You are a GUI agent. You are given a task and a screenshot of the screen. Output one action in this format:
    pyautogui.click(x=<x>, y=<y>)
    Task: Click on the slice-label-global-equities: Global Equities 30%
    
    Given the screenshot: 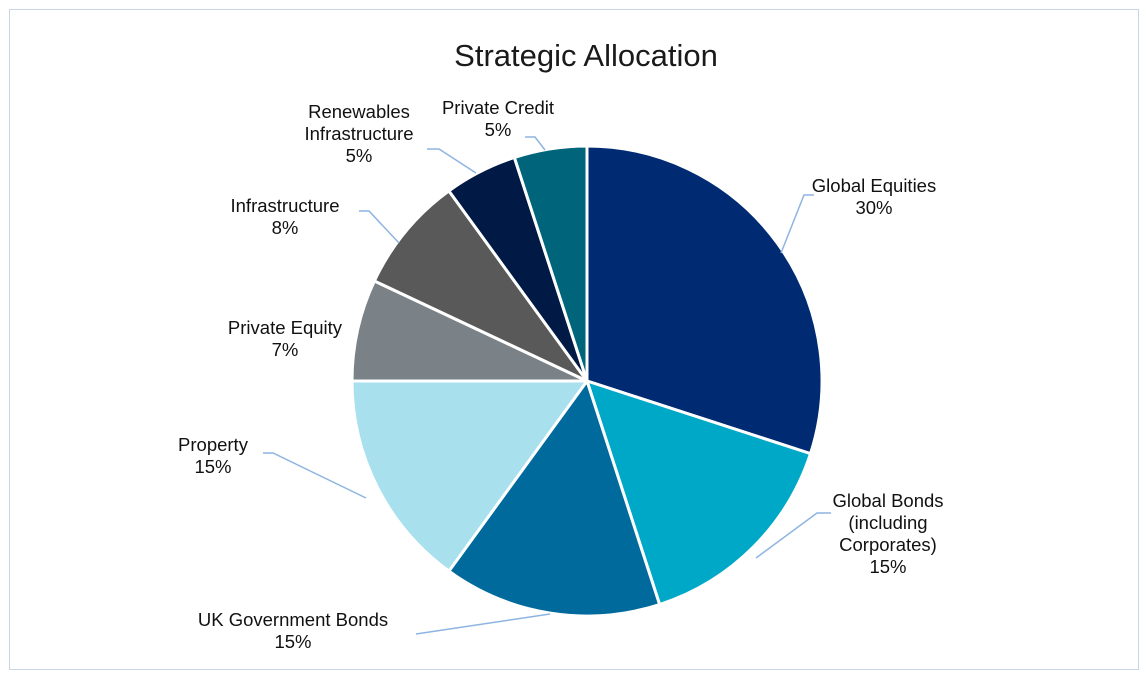 What is the action you would take?
    pyautogui.click(x=874, y=196)
    